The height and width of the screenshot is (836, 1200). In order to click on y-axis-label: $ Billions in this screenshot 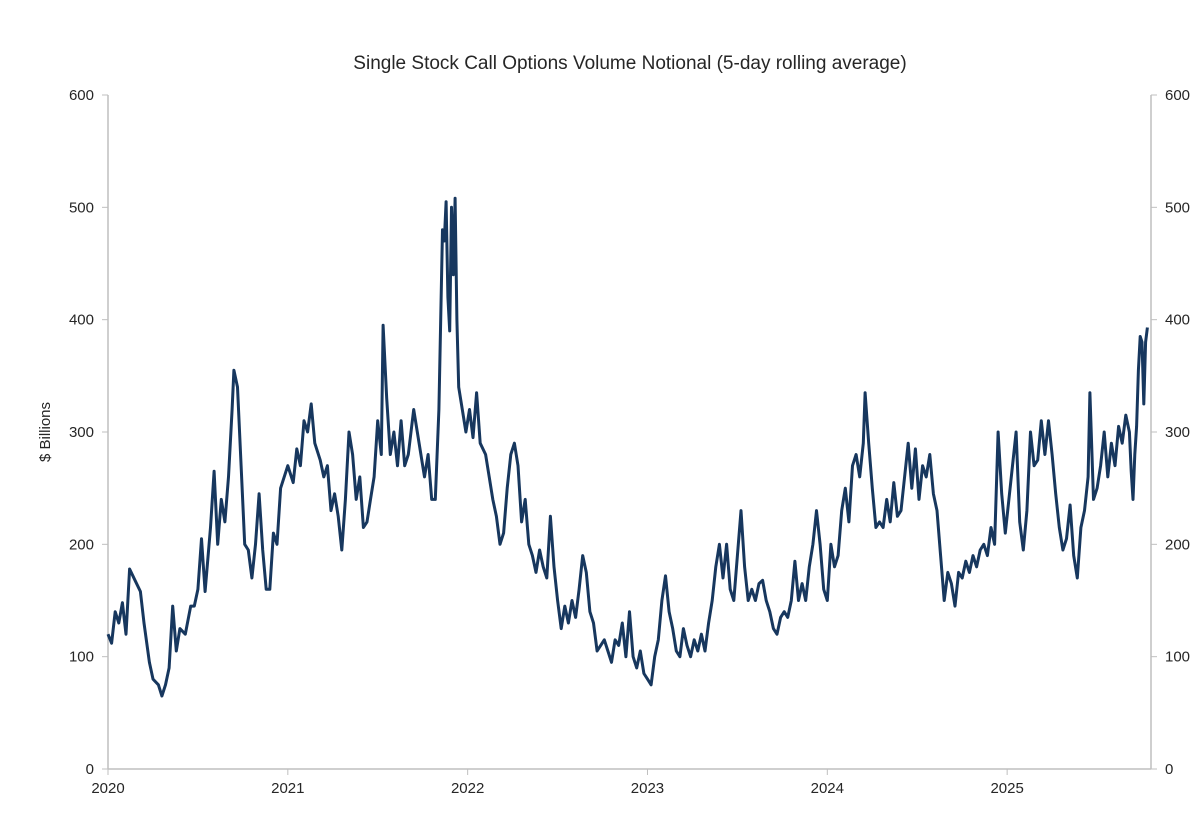, I will do `click(45, 432)`.